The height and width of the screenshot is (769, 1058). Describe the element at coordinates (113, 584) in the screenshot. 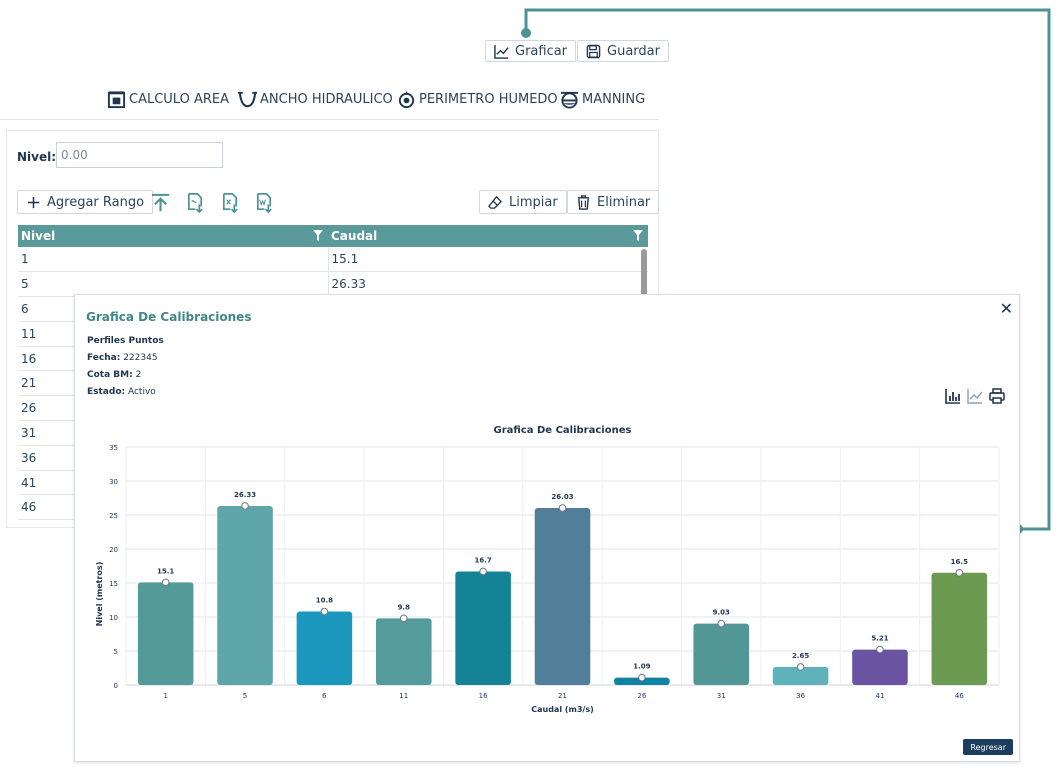

I see `y-tick-label: 15` at that location.